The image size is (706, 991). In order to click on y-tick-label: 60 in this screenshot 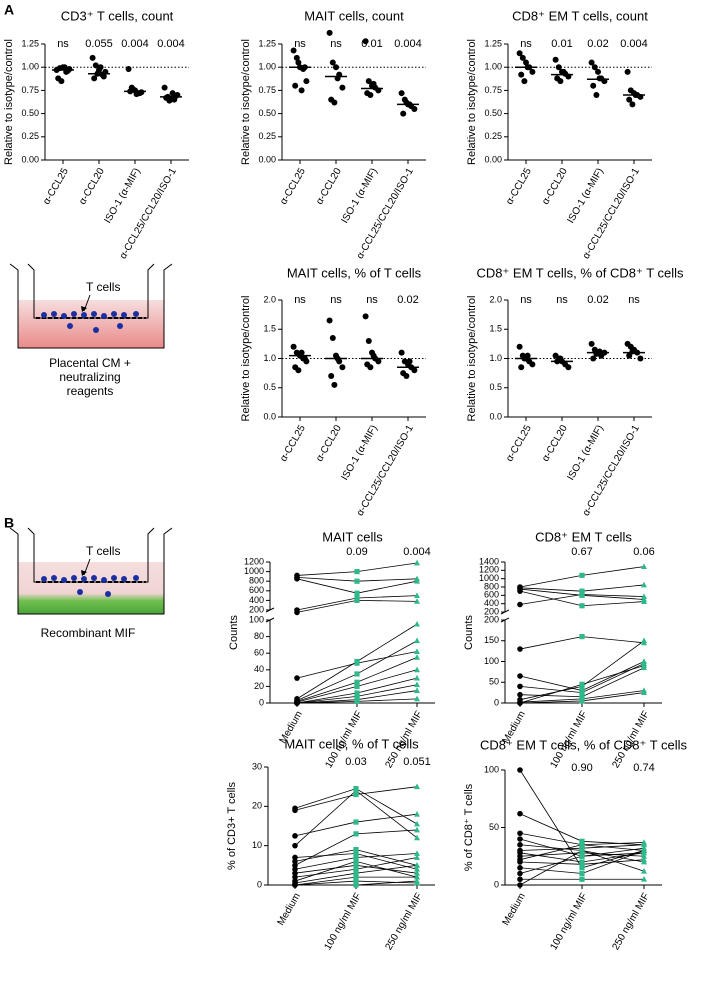, I will do `click(259, 653)`.